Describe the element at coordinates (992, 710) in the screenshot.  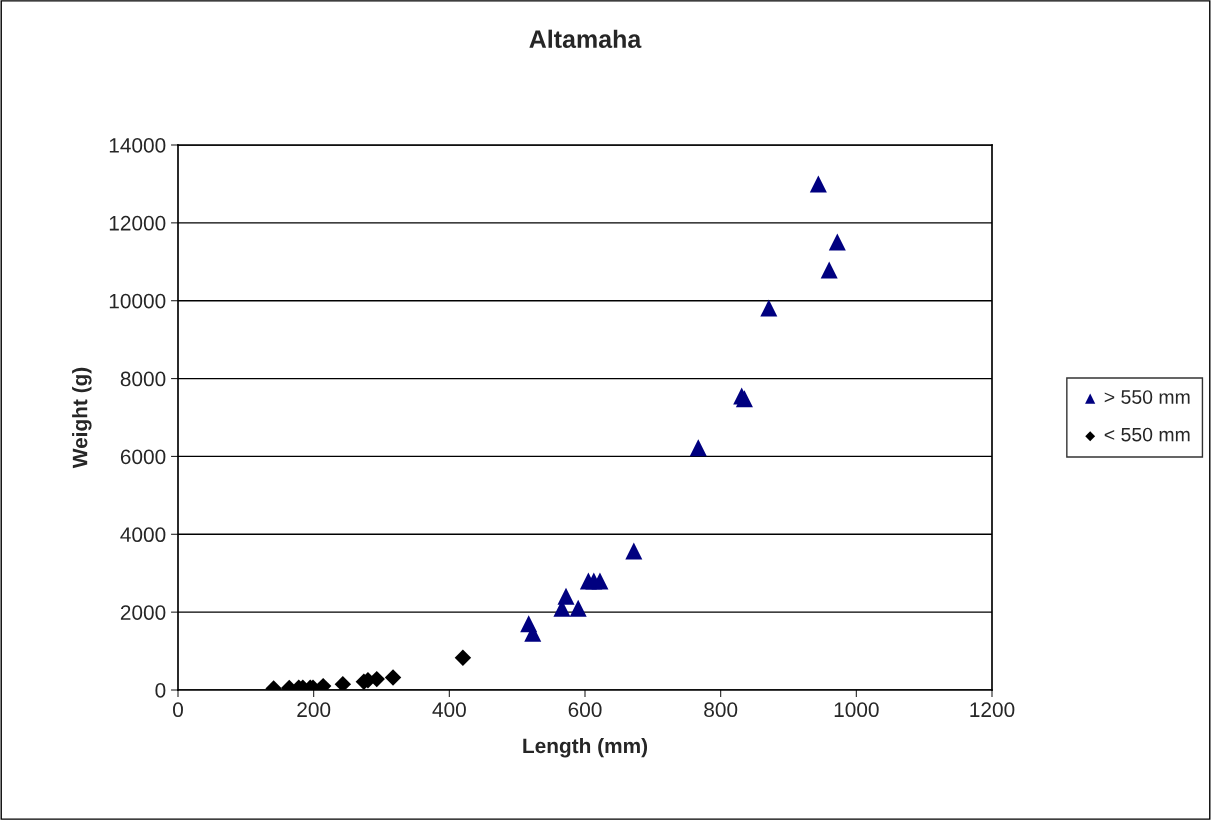
I see `x-tick-label: 1200` at that location.